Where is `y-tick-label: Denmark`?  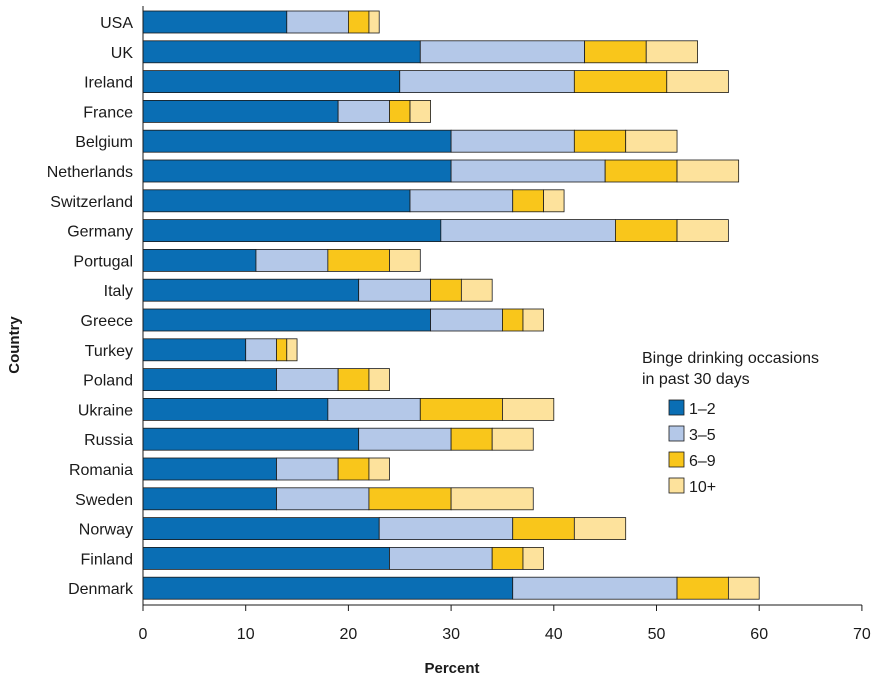 y-tick-label: Denmark is located at coordinates (101, 589).